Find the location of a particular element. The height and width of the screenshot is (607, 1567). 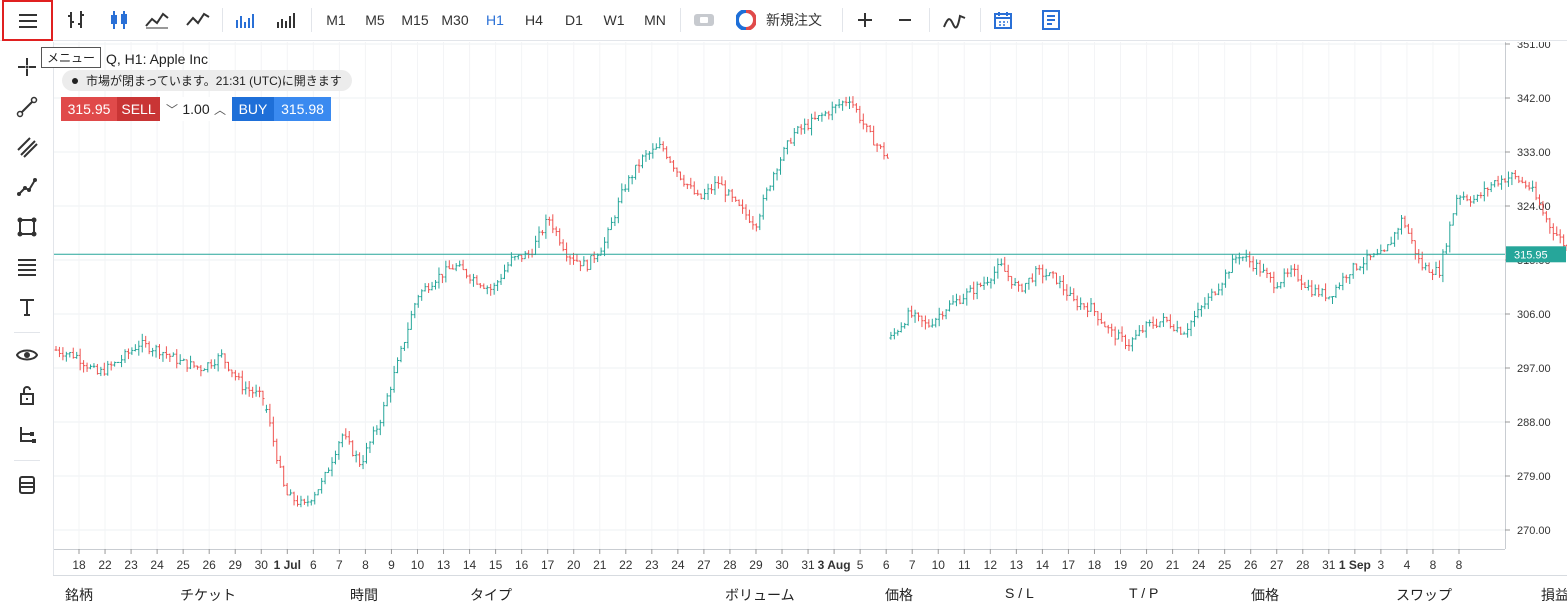

lock-tool is located at coordinates (27, 395).